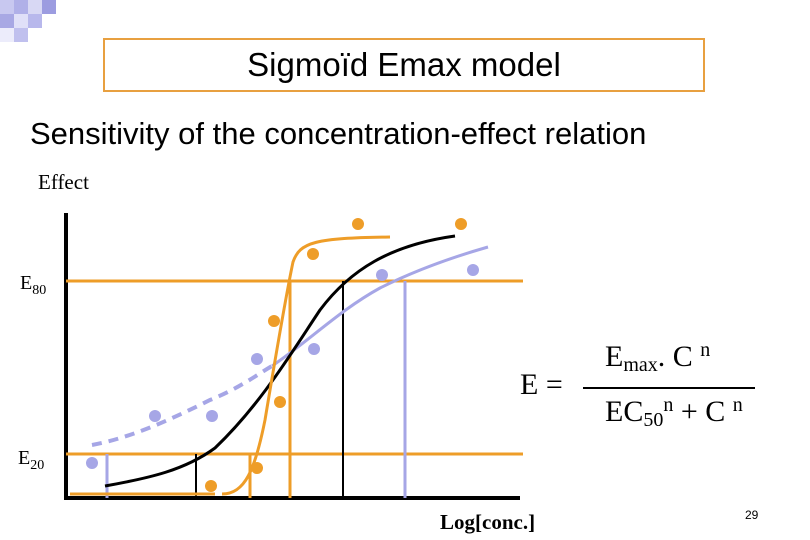 This screenshot has width=810, height=540. I want to click on e20-label: E20, so click(31, 460).